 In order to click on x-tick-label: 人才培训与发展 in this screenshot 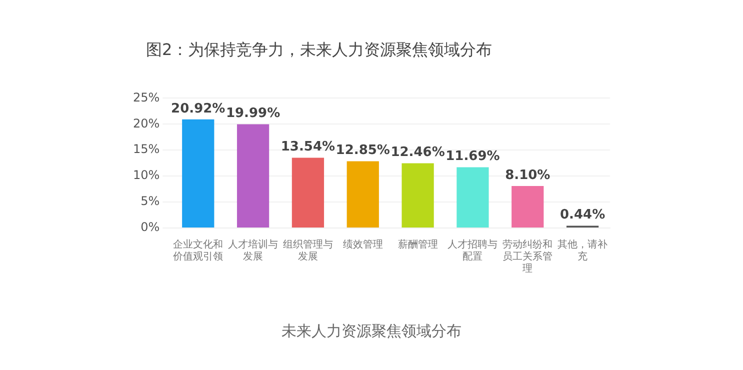, I will do `click(253, 250)`.